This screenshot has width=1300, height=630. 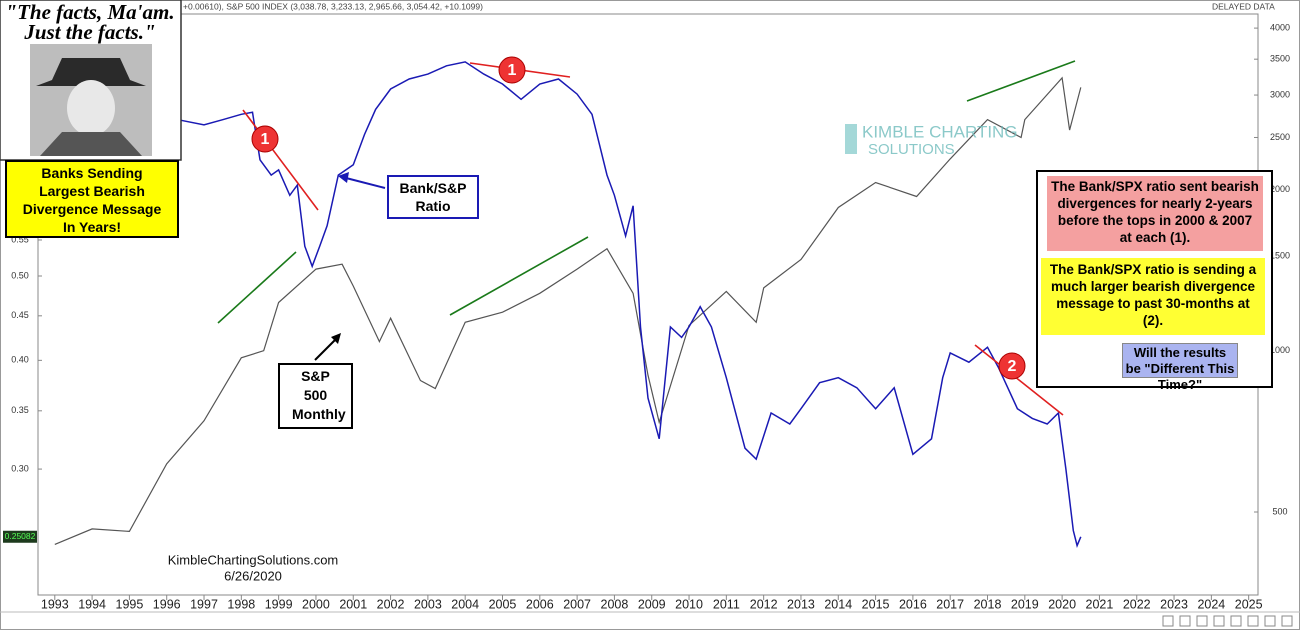 I want to click on x-tick-label: 2003, so click(x=428, y=604).